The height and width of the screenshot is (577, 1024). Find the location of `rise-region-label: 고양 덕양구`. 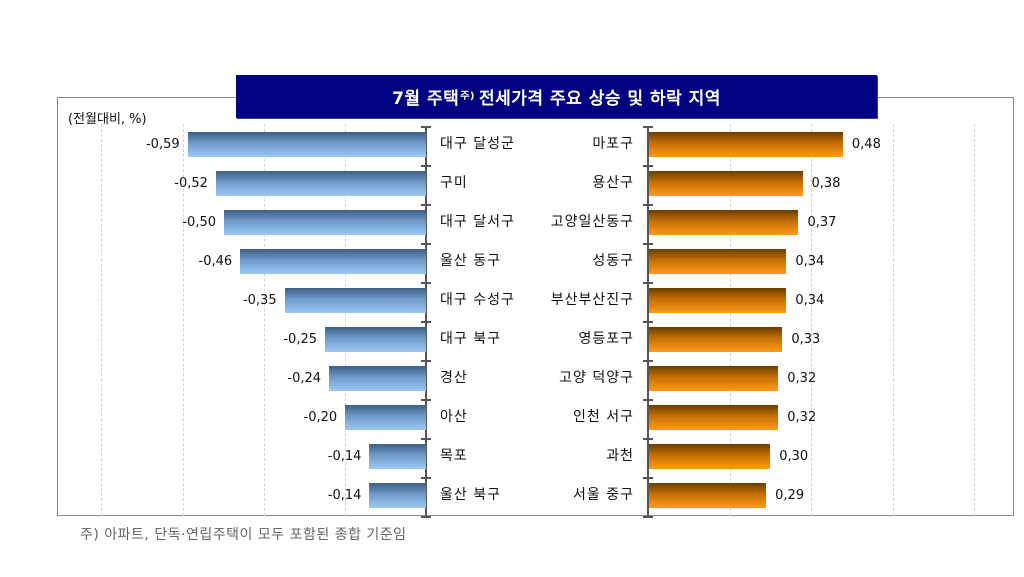

rise-region-label: 고양 덕양구 is located at coordinates (596, 378).